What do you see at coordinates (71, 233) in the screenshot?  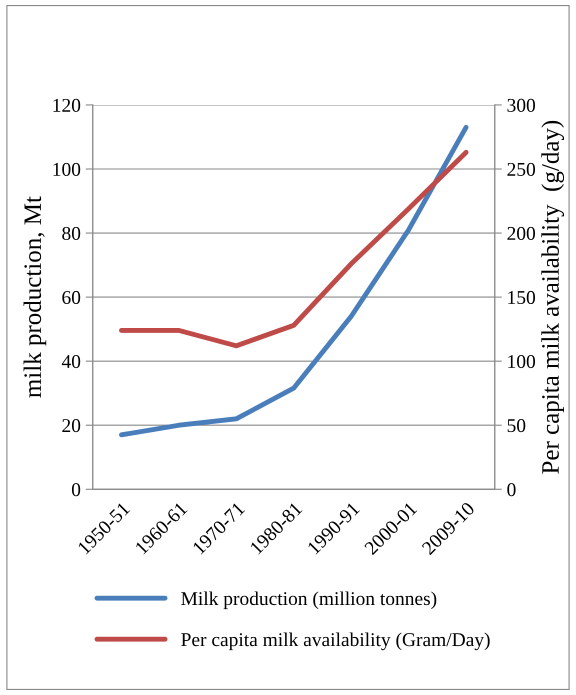 I see `y-tick-label: 80` at bounding box center [71, 233].